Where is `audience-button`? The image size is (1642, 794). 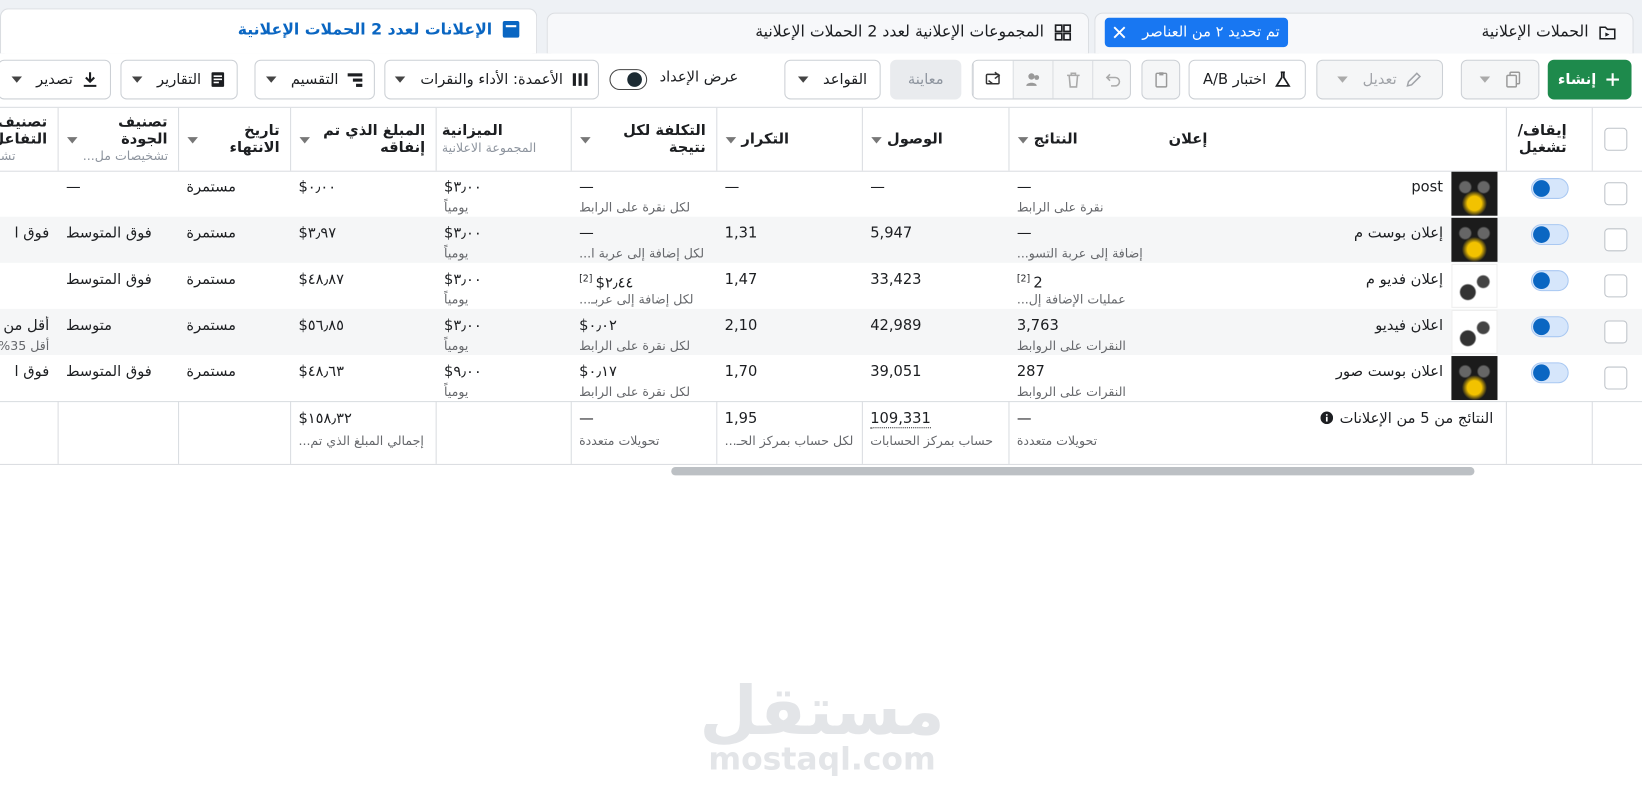
audience-button is located at coordinates (1032, 79).